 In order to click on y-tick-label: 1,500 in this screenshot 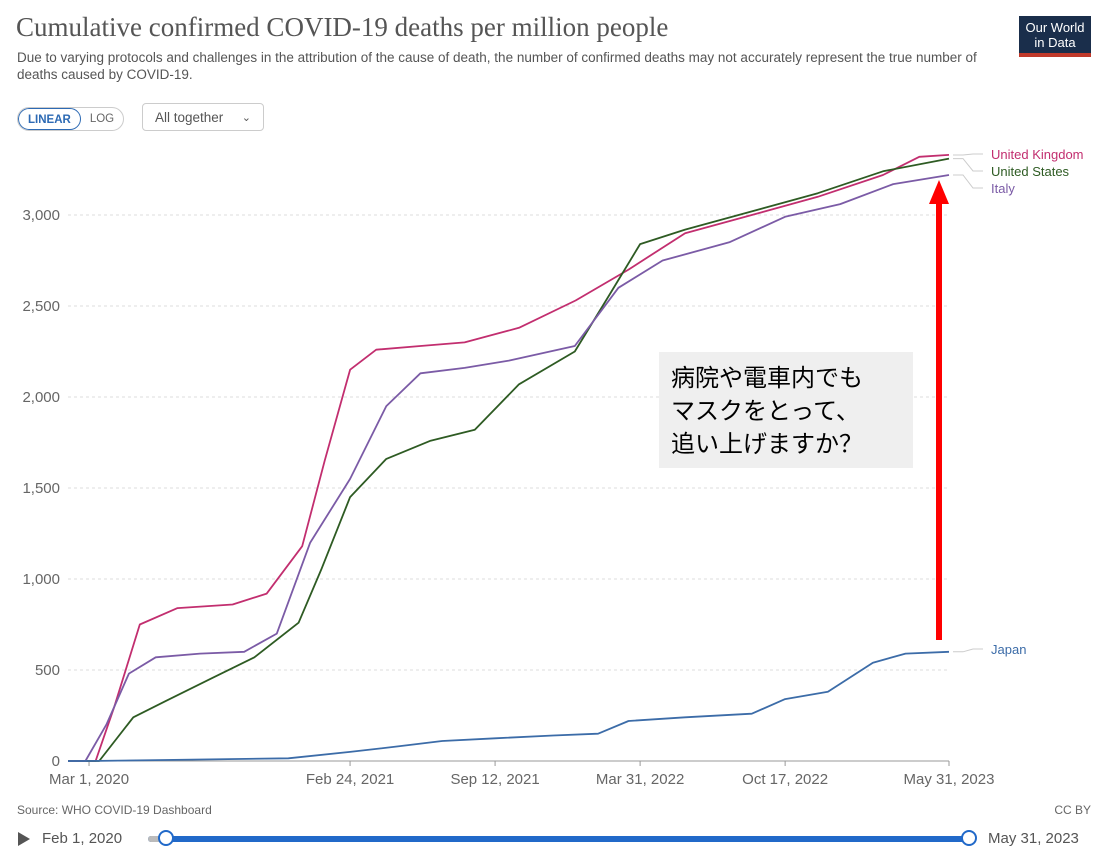, I will do `click(41, 488)`.